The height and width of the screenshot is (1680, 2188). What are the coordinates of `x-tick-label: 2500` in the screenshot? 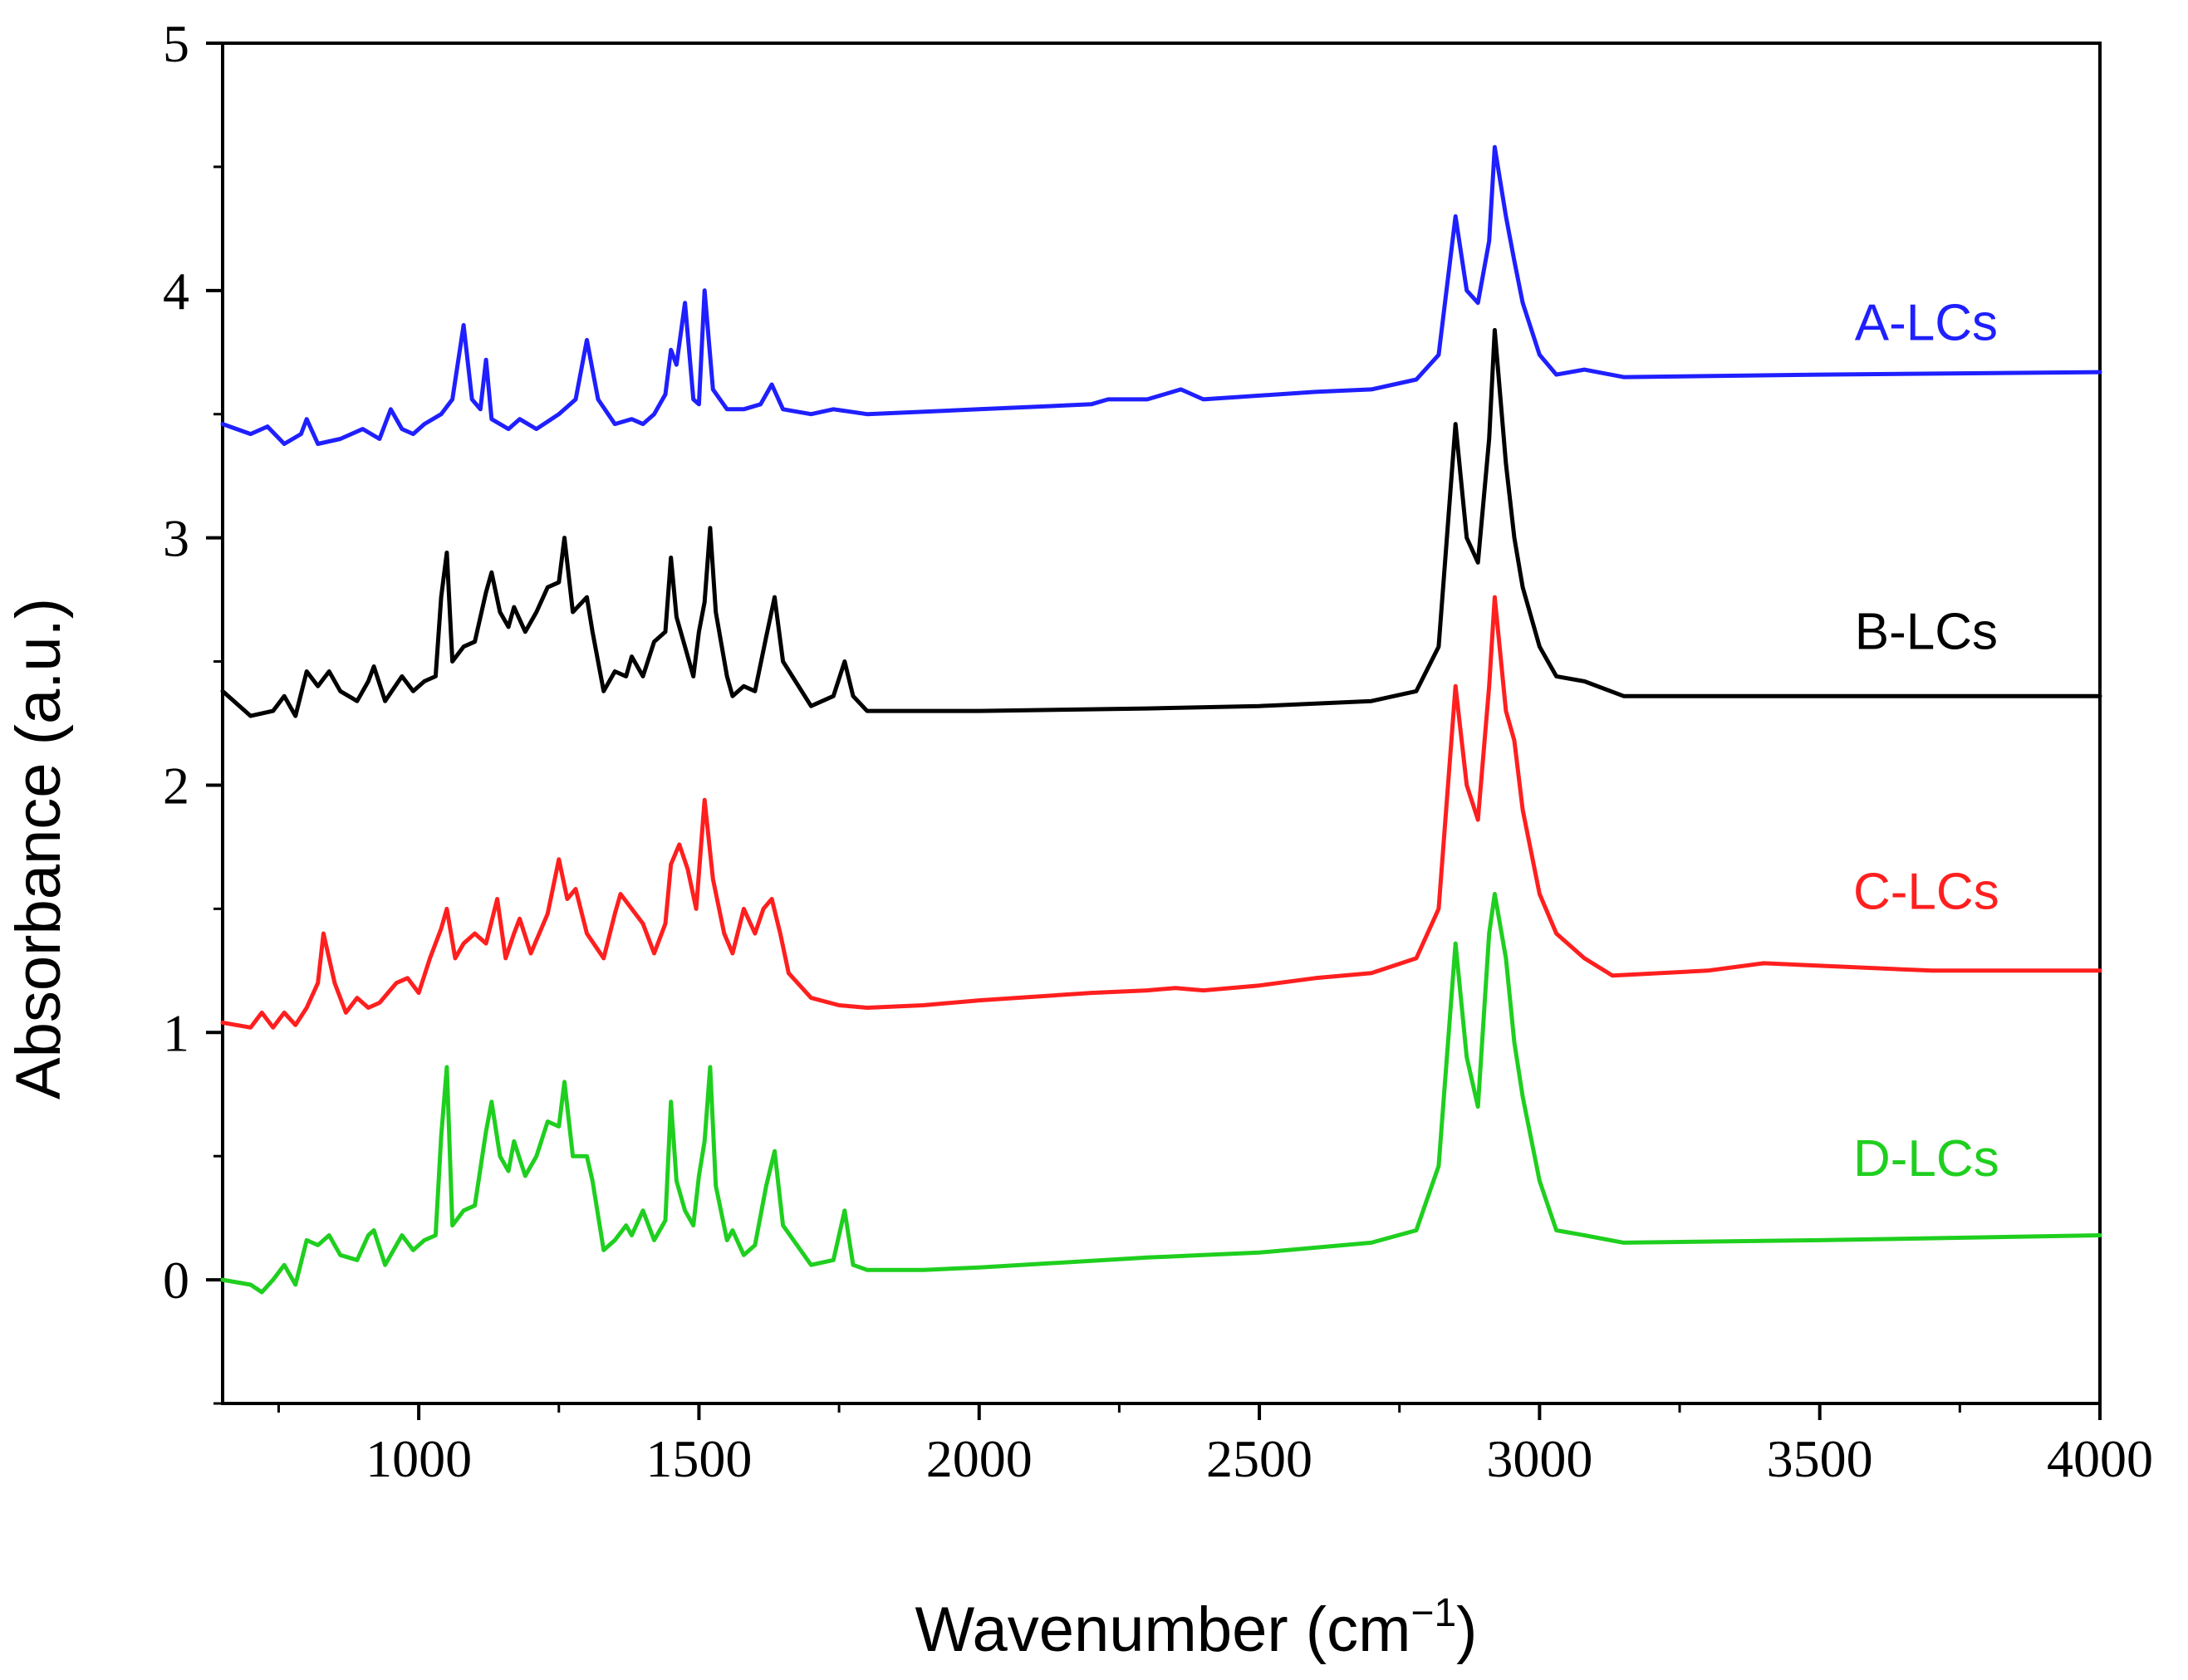 It's located at (1259, 1458).